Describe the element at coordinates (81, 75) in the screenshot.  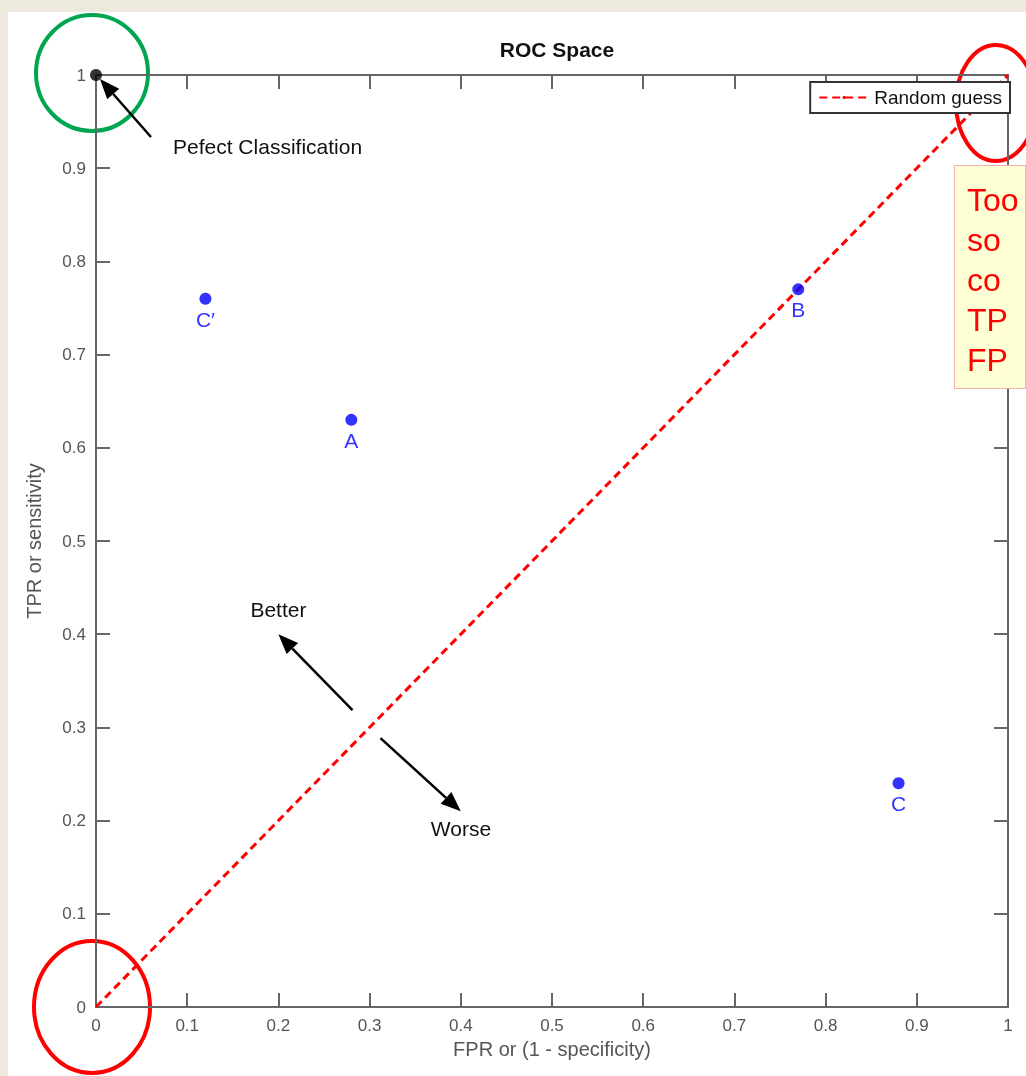
I see `y-tick-label: 1` at that location.